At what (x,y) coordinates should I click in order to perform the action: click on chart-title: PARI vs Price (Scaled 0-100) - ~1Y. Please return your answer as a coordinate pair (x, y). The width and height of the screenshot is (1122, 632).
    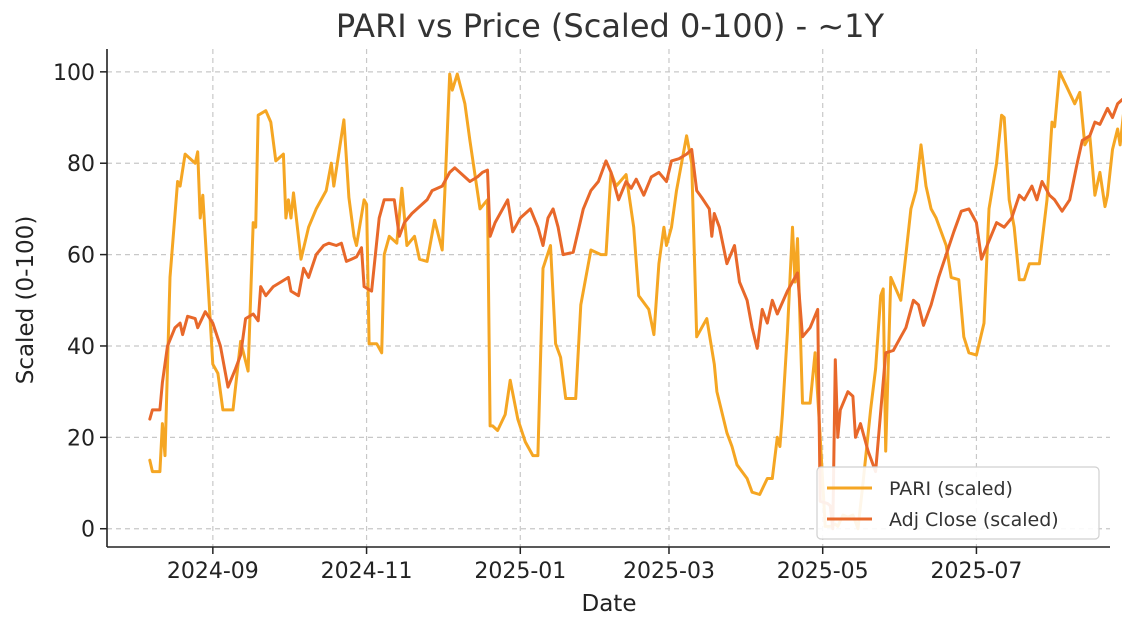
    Looking at the image, I should click on (610, 26).